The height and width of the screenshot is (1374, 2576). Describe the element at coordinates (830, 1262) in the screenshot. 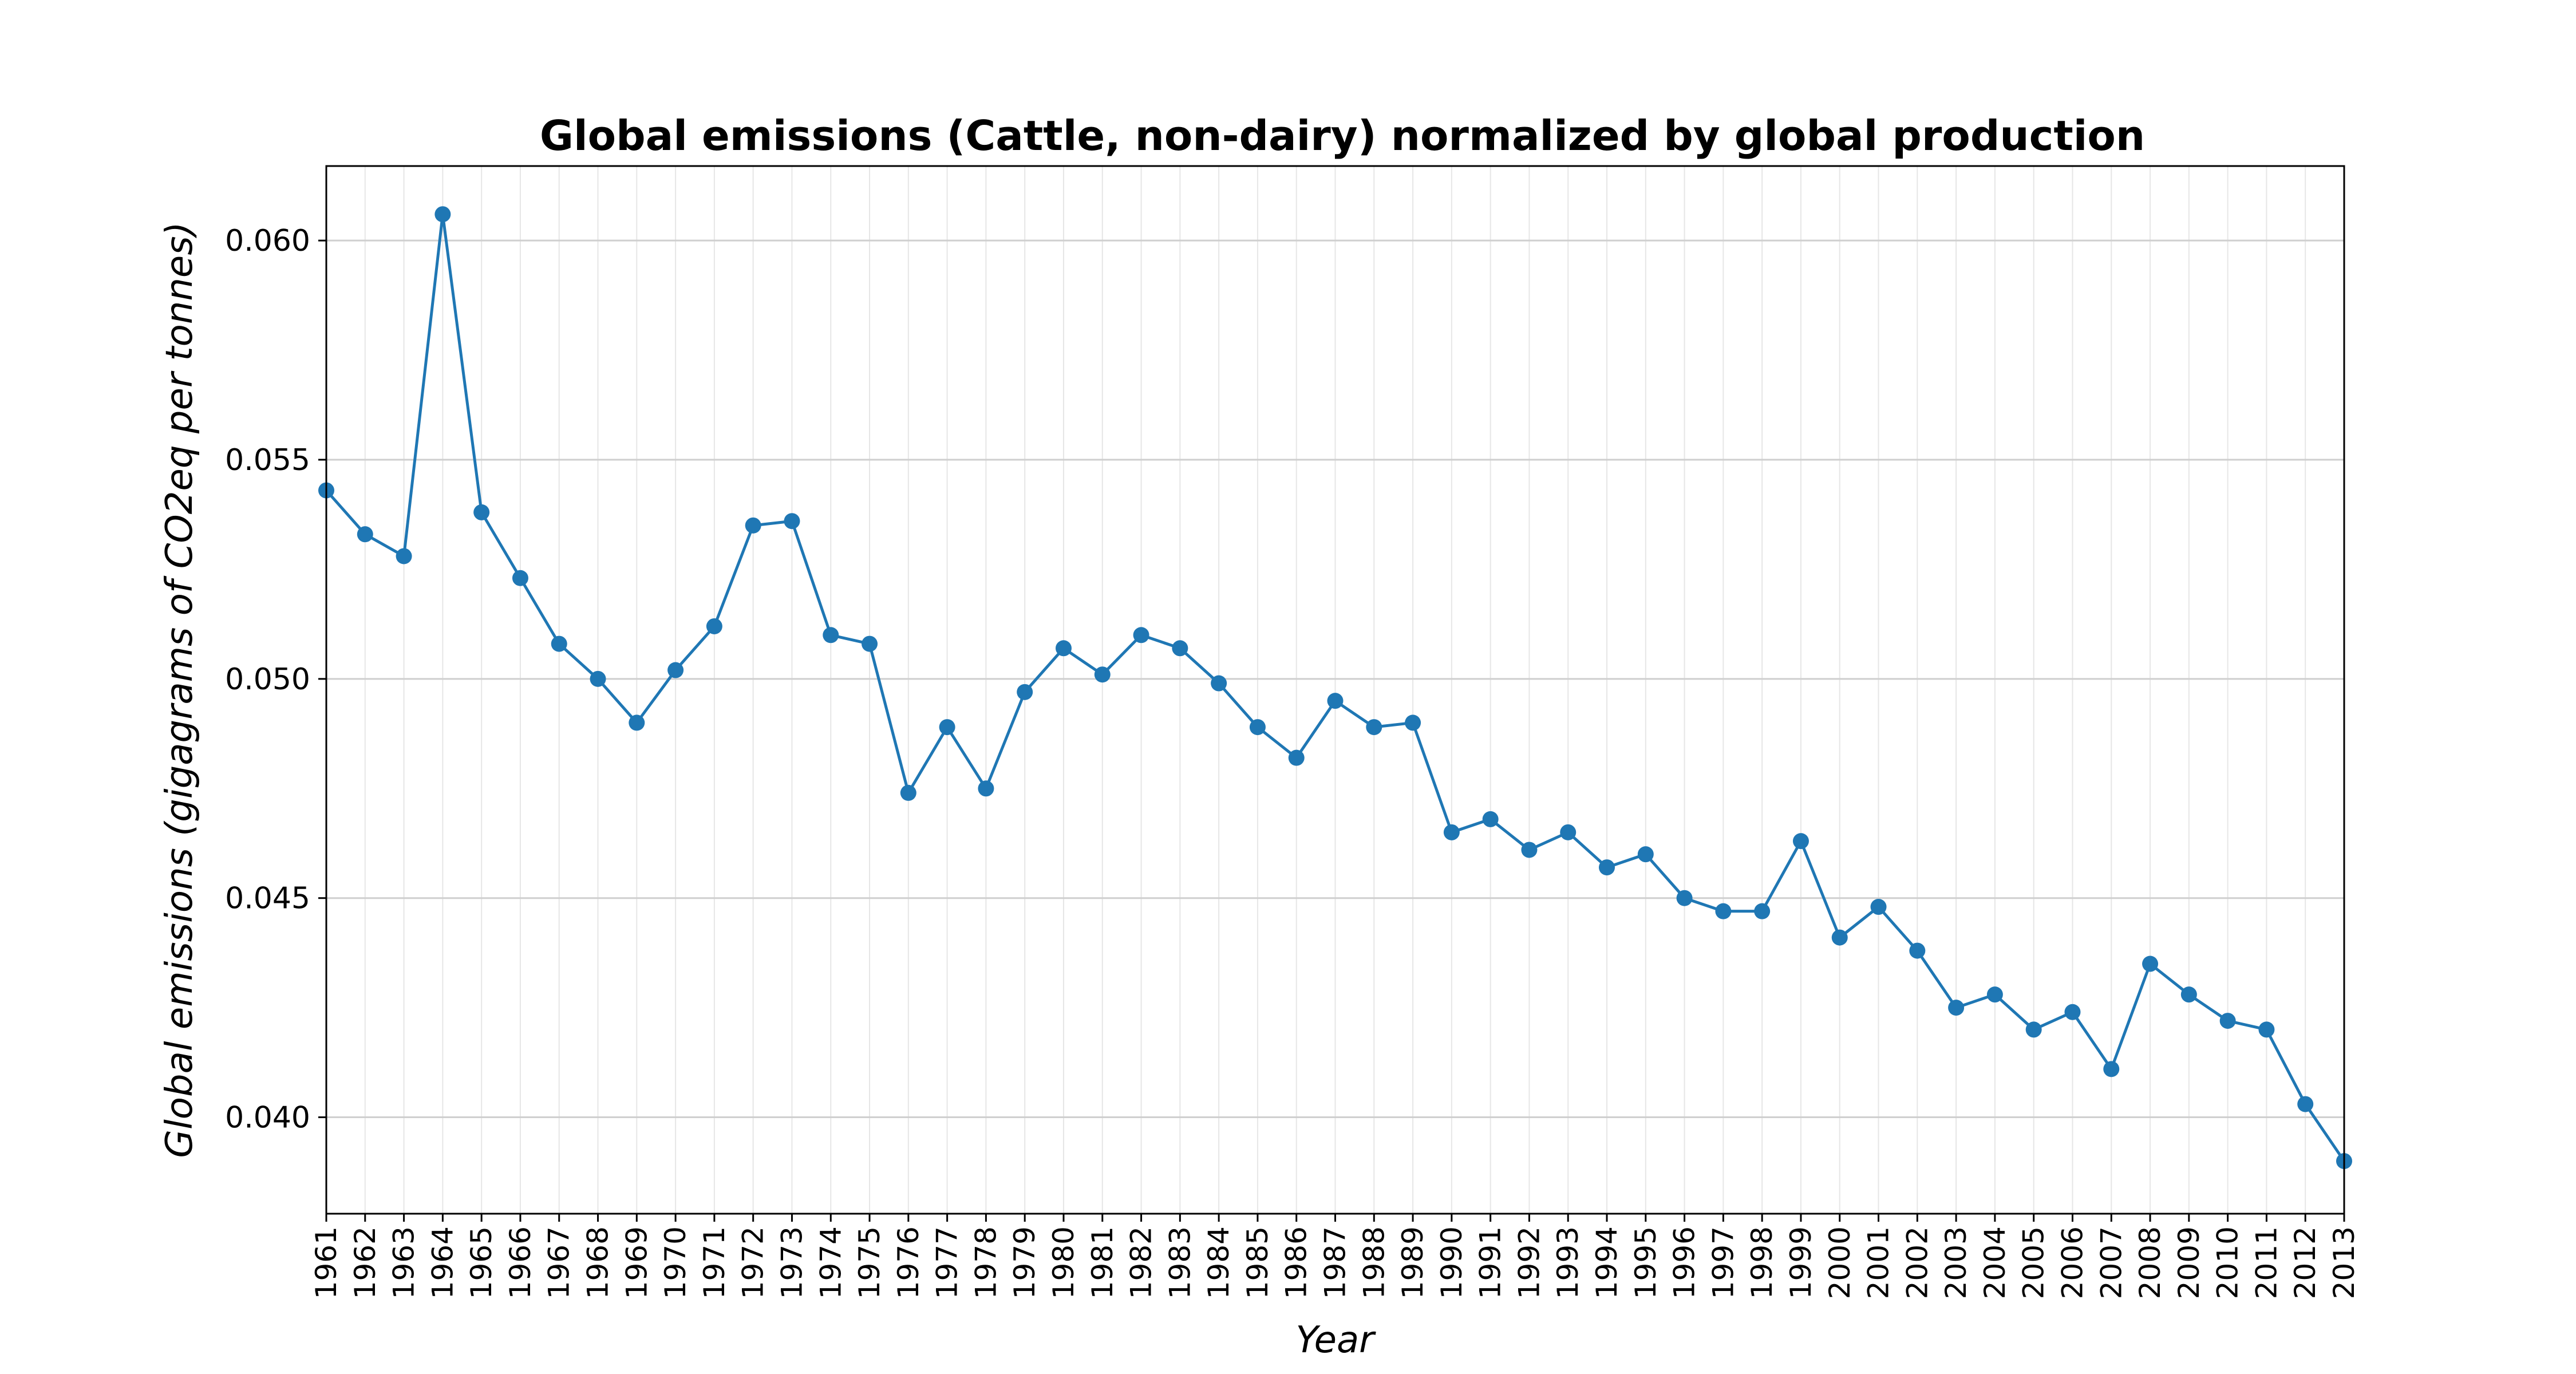

I see `x-tick-label: 1974` at that location.